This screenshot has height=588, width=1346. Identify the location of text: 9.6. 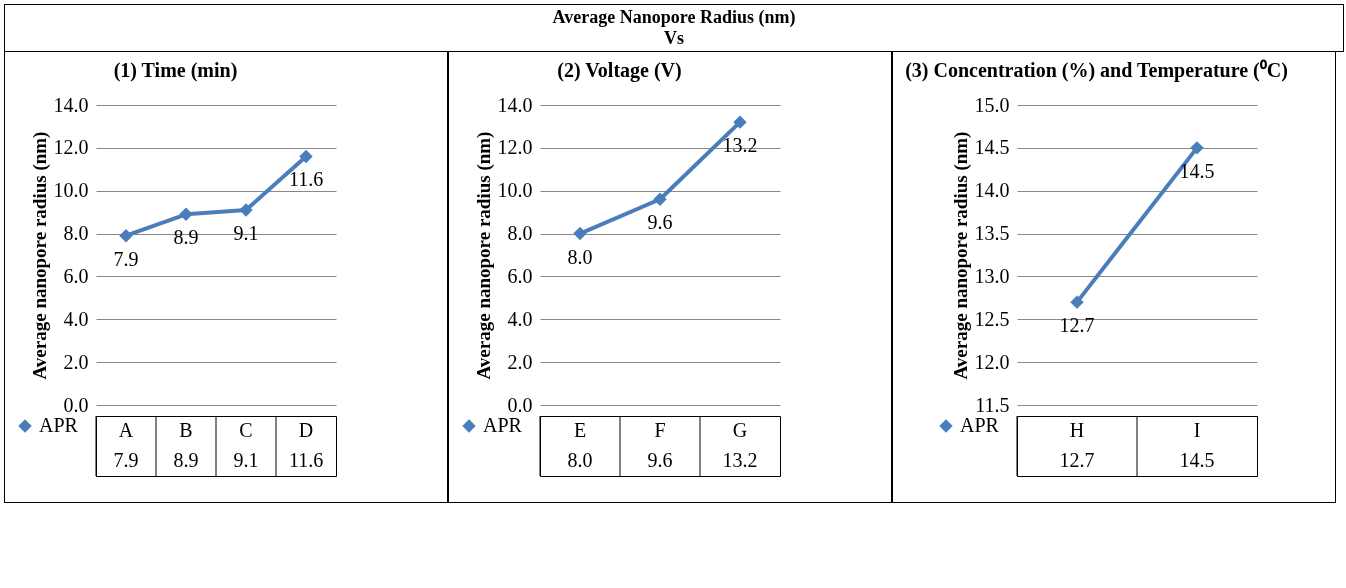
(660, 222).